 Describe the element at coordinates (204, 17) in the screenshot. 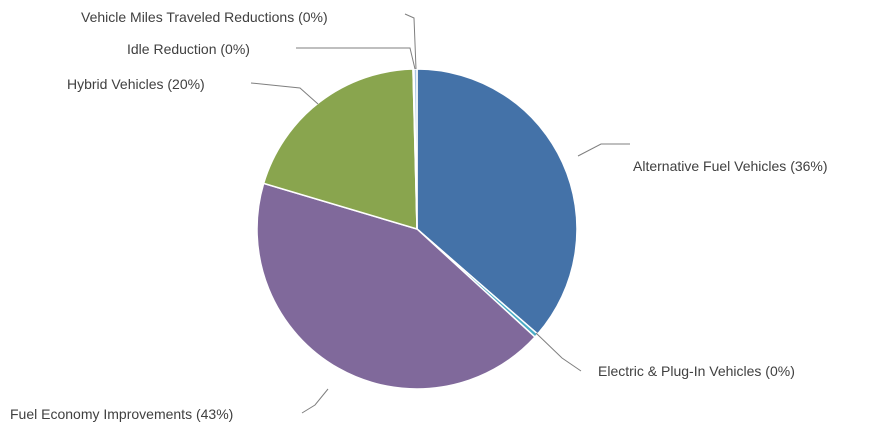

I see `slice-label: Vehicle Miles Traveled Reductions (0%)` at that location.